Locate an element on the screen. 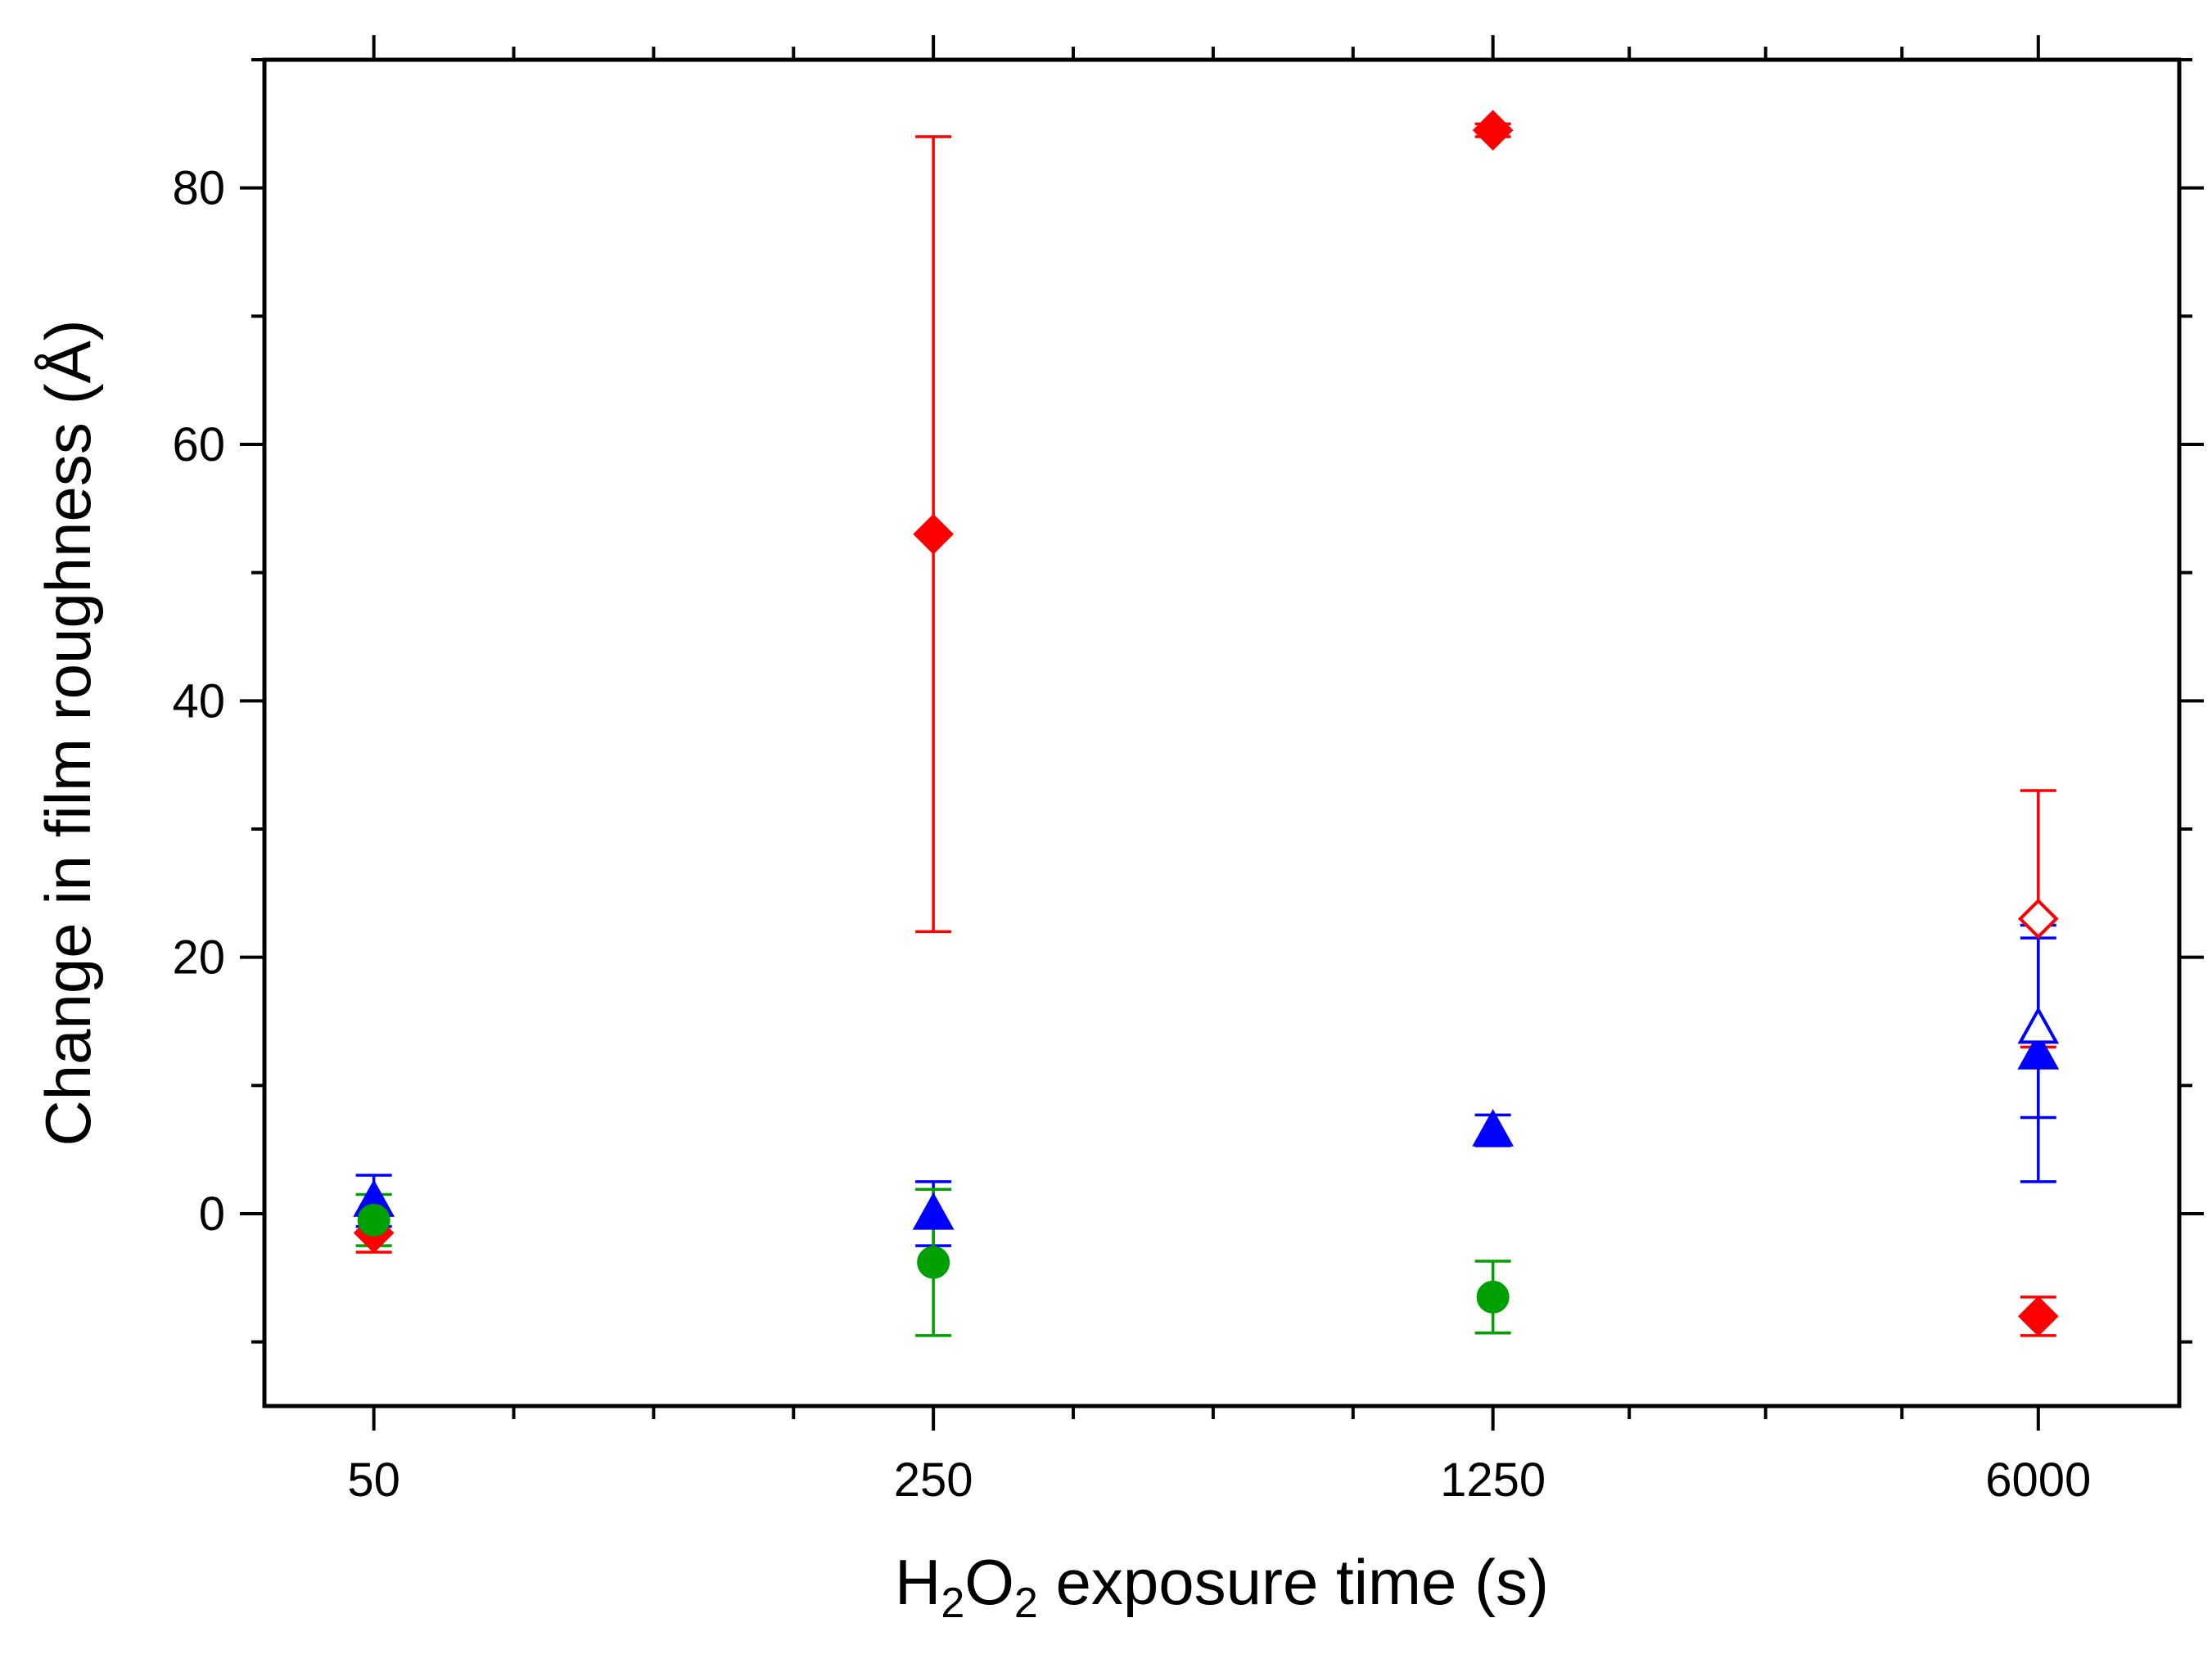 The image size is (2212, 1654). y-axis-label: Change in film roughness (Å) is located at coordinates (68, 732).